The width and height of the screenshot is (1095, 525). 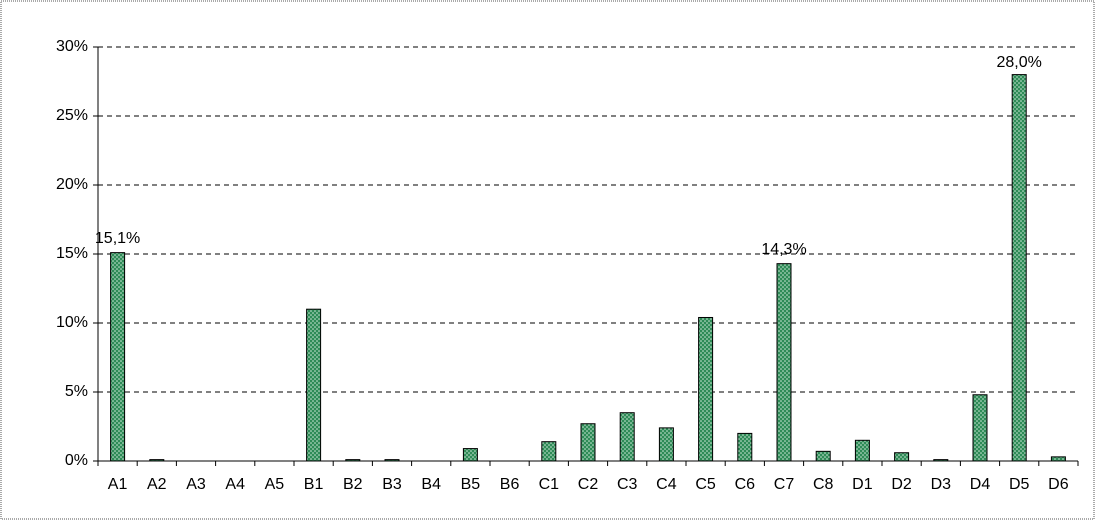 I want to click on x-tick-label: B3, so click(x=392, y=484).